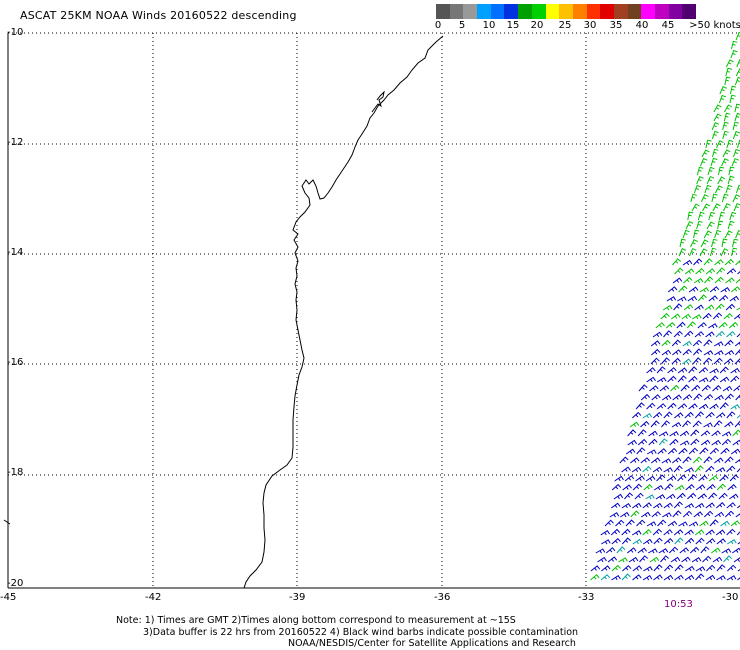 Image resolution: width=740 pixels, height=650 pixels. Describe the element at coordinates (678, 604) in the screenshot. I see `pass-timestamp: 10:53` at that location.